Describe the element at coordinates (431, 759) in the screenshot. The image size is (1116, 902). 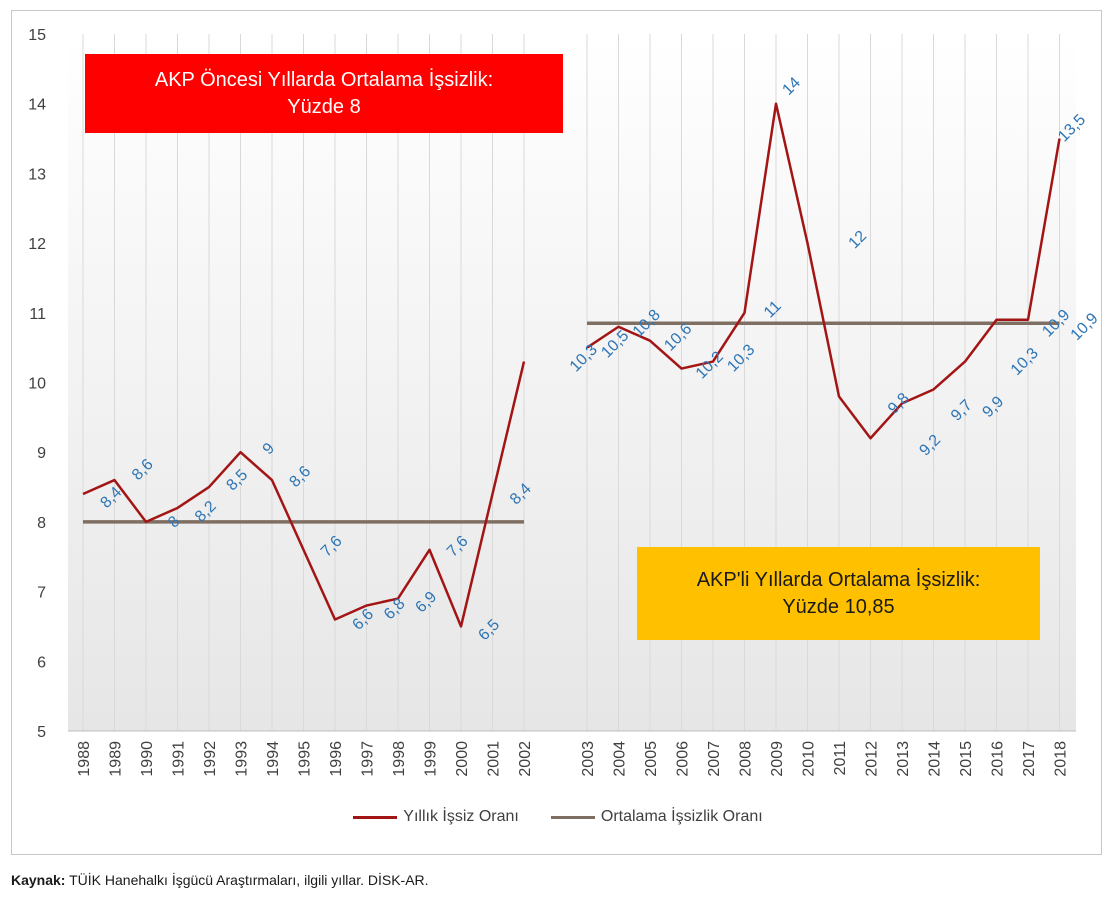
I see `x-tick-label: 1999` at that location.